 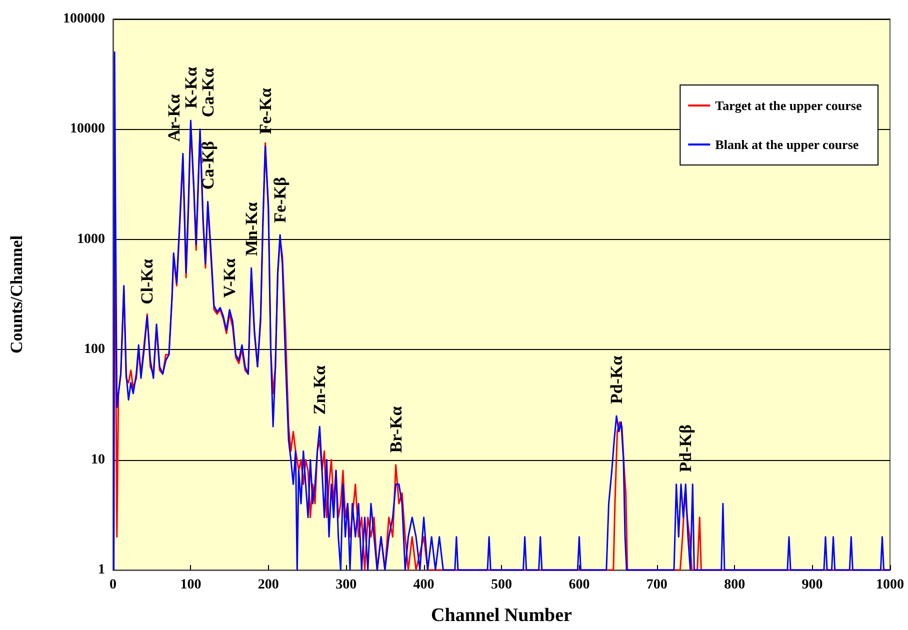 I want to click on annotation: Ca-Kβ, so click(x=208, y=165).